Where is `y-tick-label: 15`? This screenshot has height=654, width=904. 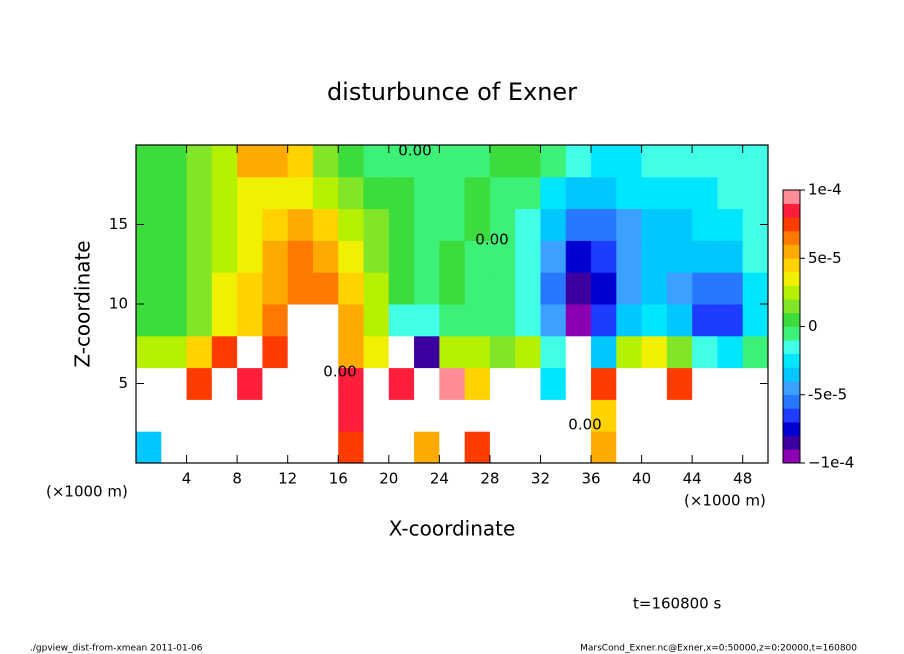 y-tick-label: 15 is located at coordinates (118, 224).